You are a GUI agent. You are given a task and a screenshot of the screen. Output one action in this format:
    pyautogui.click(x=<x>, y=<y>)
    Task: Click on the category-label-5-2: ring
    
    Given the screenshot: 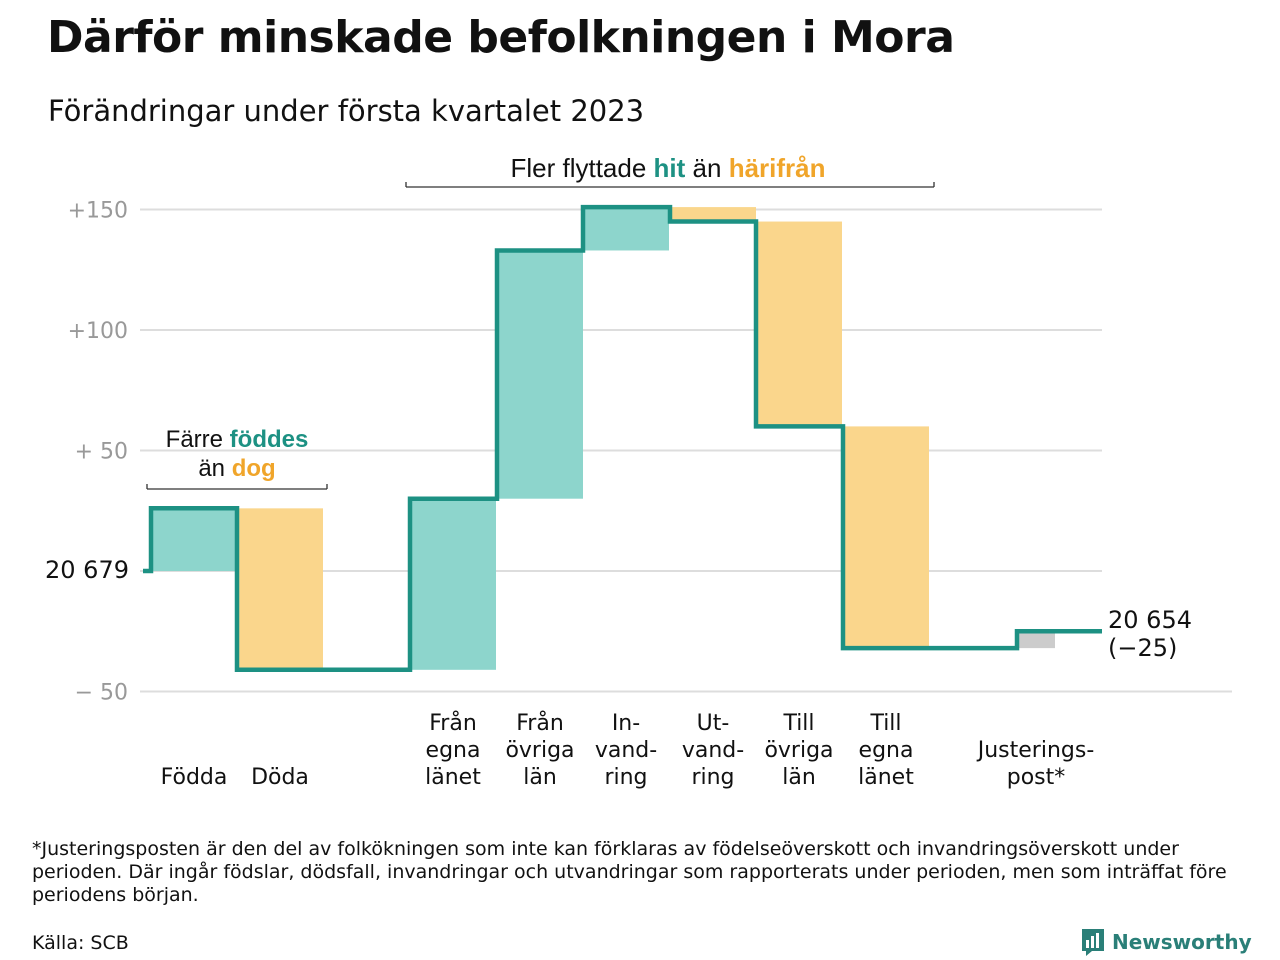 What is the action you would take?
    pyautogui.click(x=712, y=777)
    